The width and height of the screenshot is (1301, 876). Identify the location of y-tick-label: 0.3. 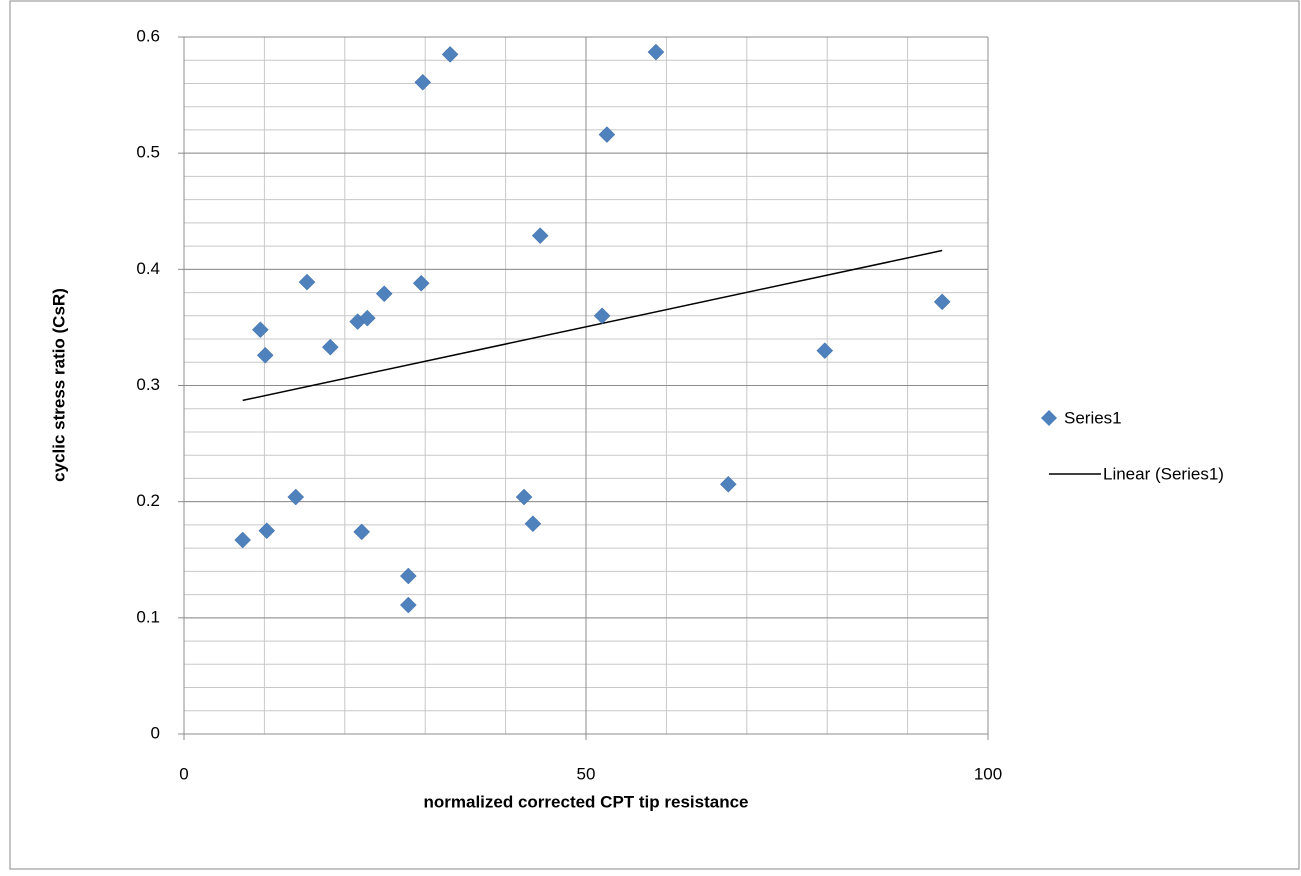
(148, 384).